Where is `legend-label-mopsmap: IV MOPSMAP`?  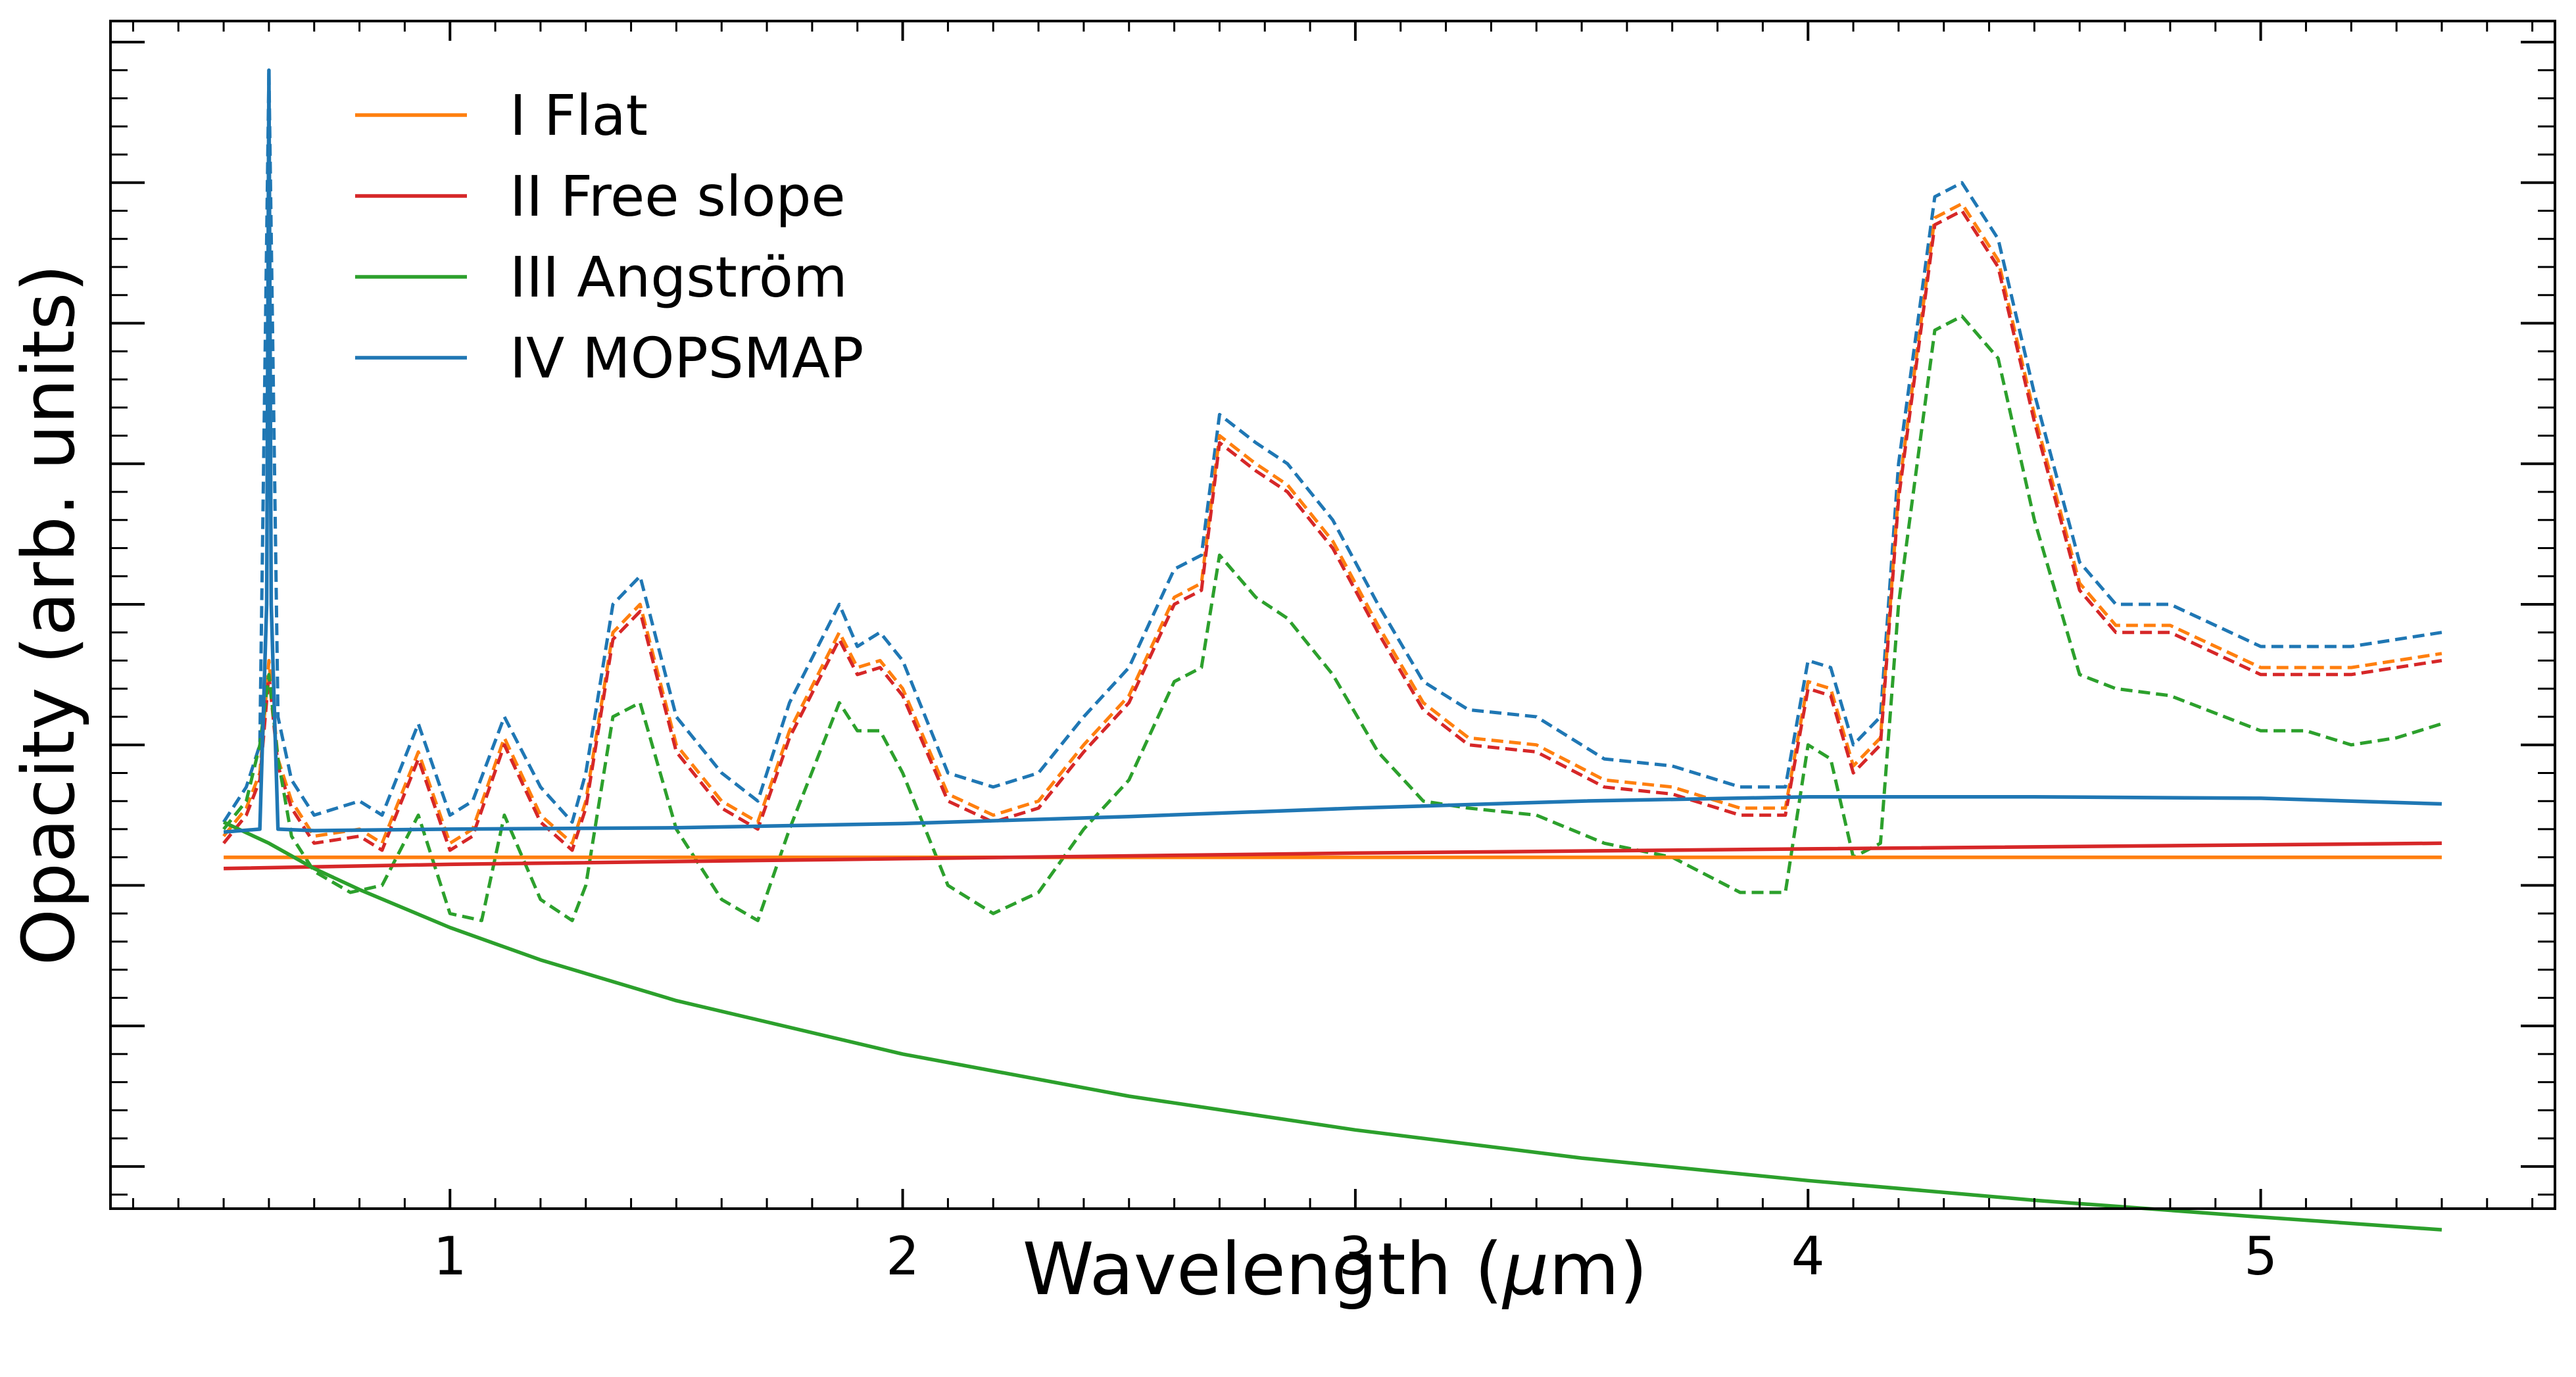
legend-label-mopsmap: IV MOPSMAP is located at coordinates (687, 359).